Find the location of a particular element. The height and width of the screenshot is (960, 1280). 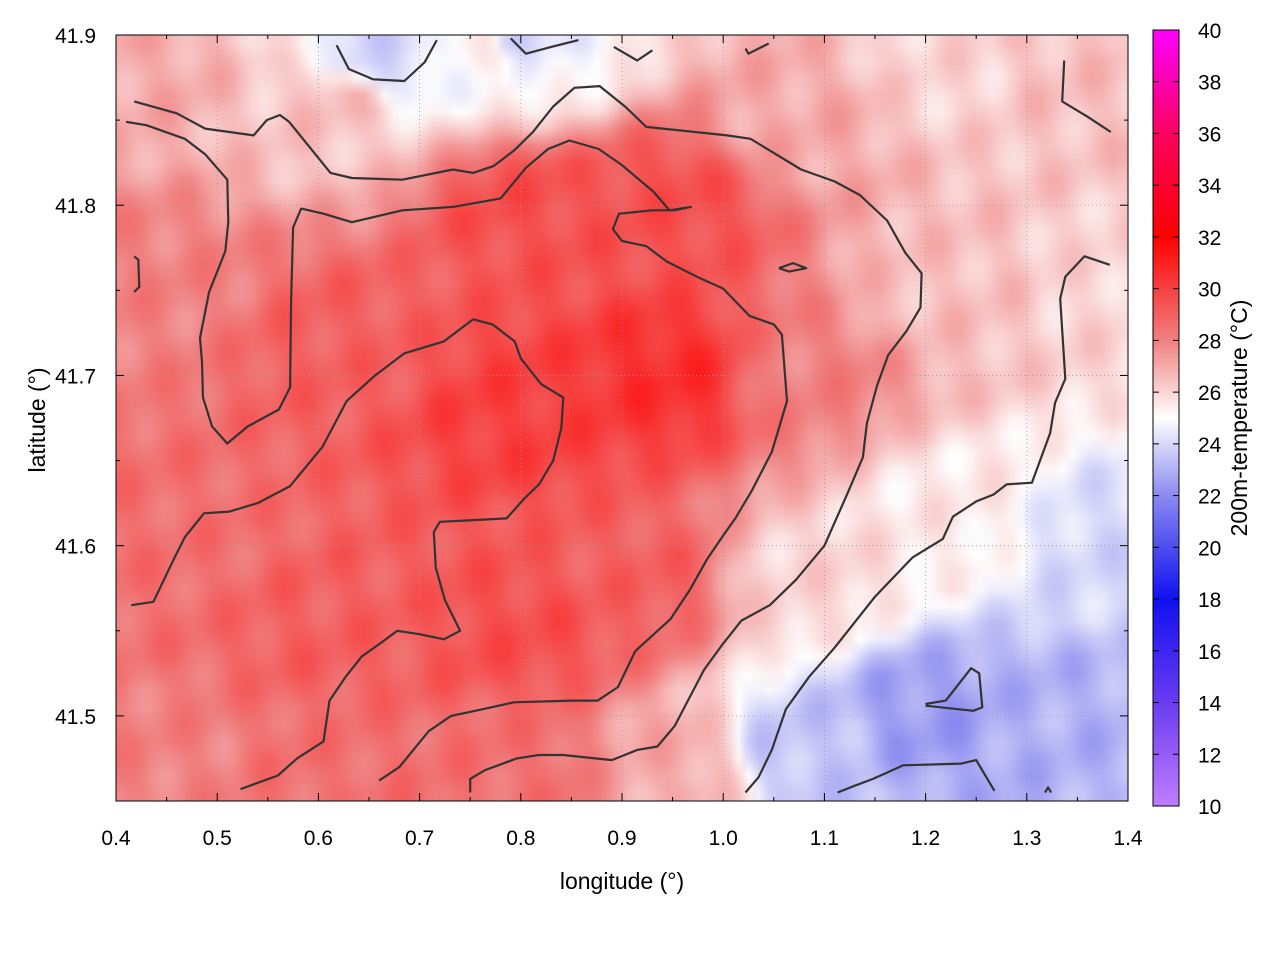

colorbar-tick-label: 10 is located at coordinates (1209, 807).